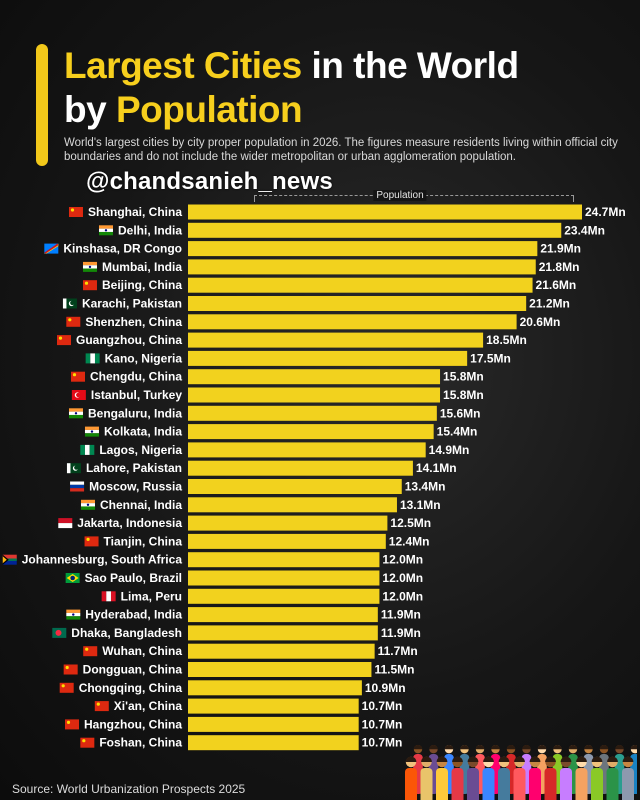 This screenshot has width=640, height=800. Describe the element at coordinates (132, 304) in the screenshot. I see `category-label: Karachi, Pakistan` at that location.